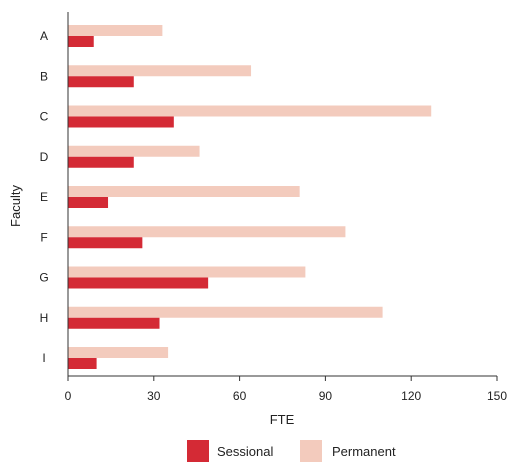 This screenshot has height=464, width=512. What do you see at coordinates (43, 237) in the screenshot?
I see `y-tick-label-f: F` at bounding box center [43, 237].